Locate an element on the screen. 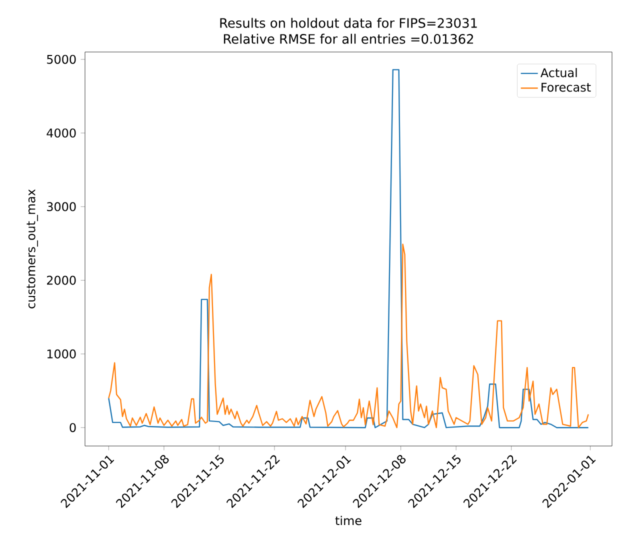 The width and height of the screenshot is (627, 549). y-tick-label: 2000 is located at coordinates (61, 280).